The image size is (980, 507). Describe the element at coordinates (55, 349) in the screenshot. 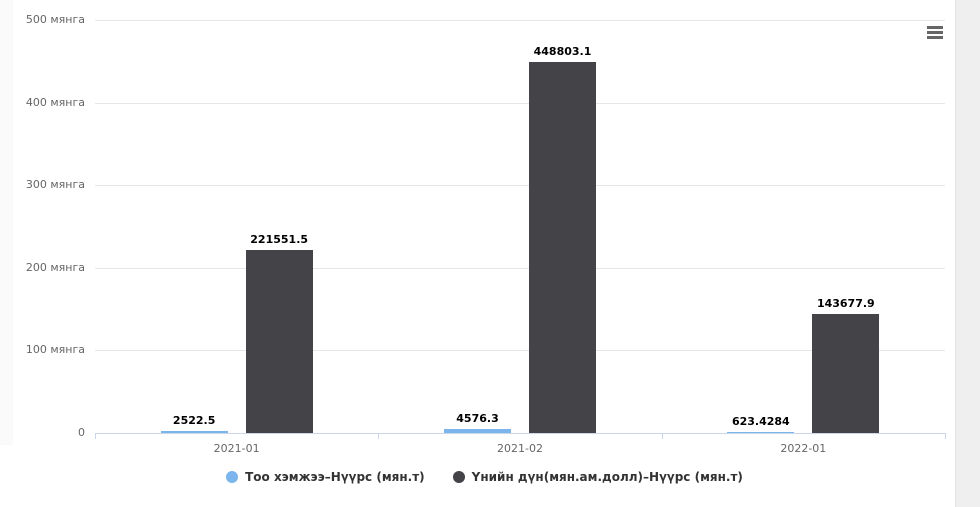

I see `y-axis-tick-label: 100 мянга` at that location.